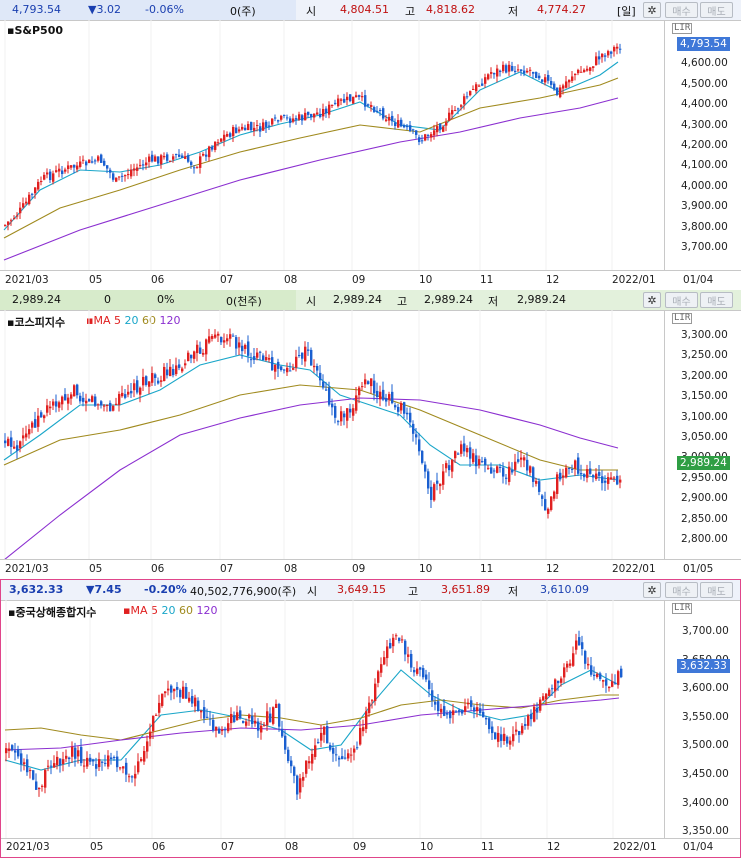  I want to click on shanghai-buy-button: 매수, so click(681, 590).